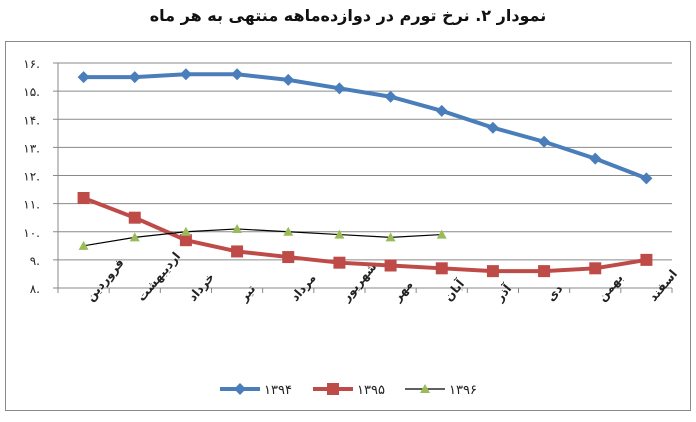 Image resolution: width=696 pixels, height=422 pixels. What do you see at coordinates (503, 292) in the screenshot?
I see `x-tick-label: آذر` at bounding box center [503, 292].